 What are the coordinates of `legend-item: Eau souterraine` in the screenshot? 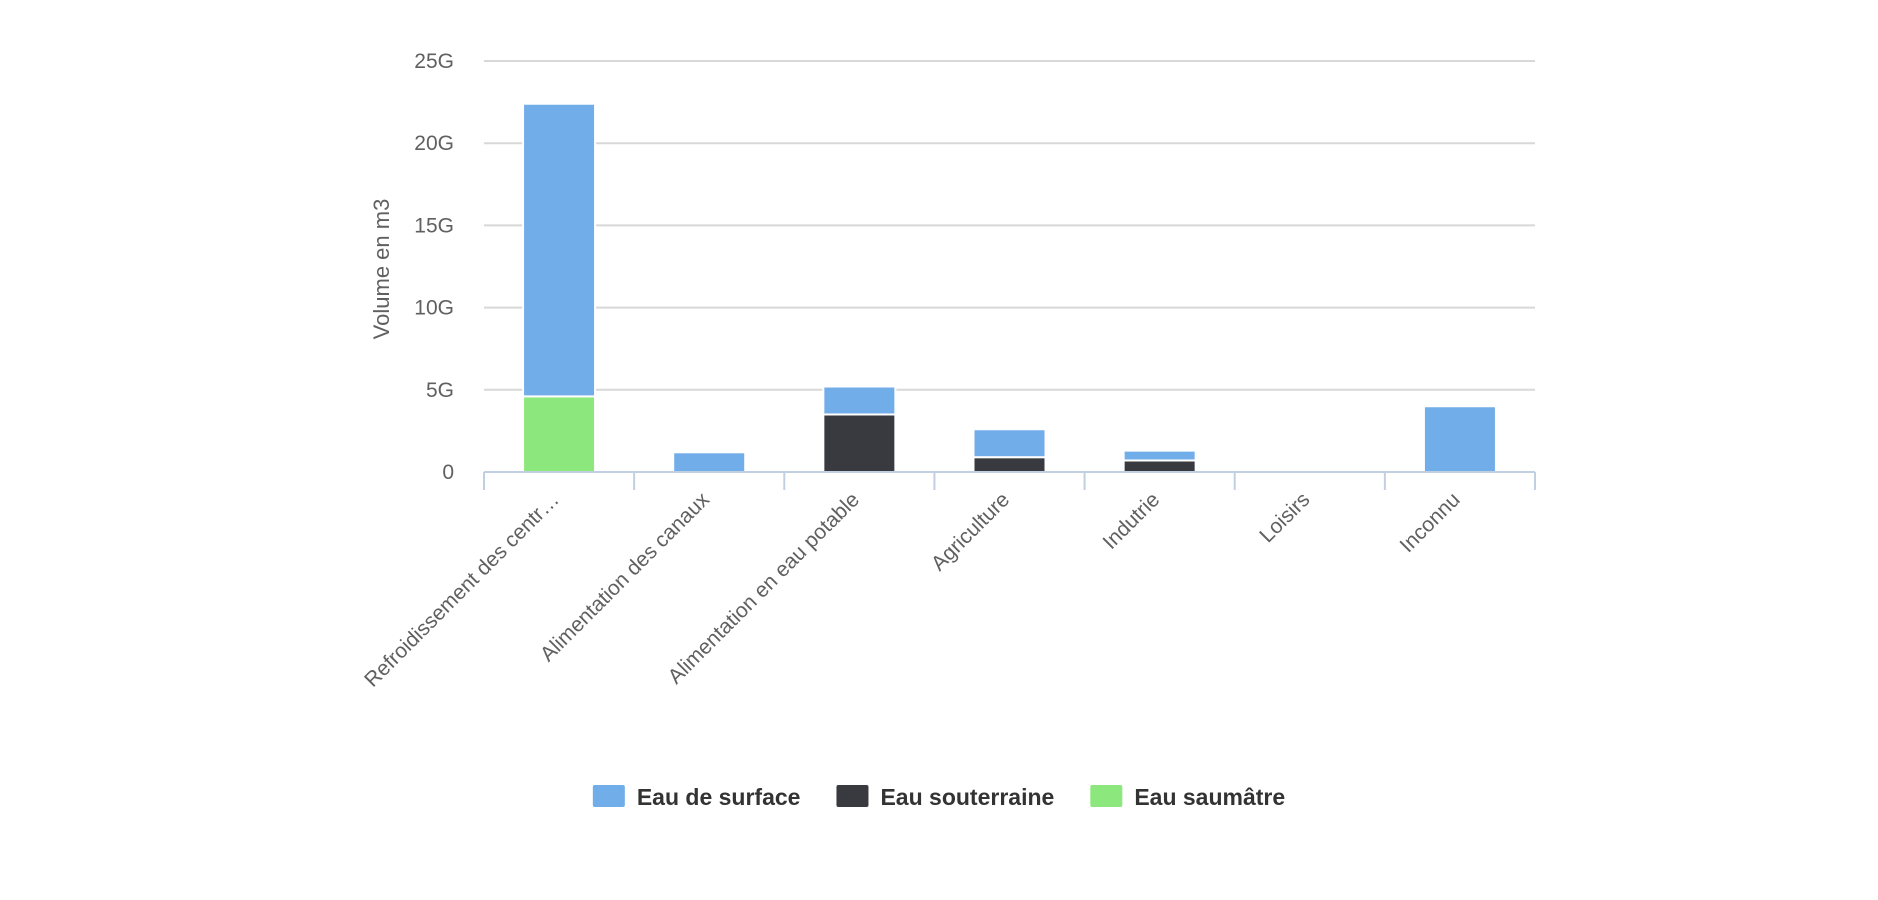 It's located at (945, 797).